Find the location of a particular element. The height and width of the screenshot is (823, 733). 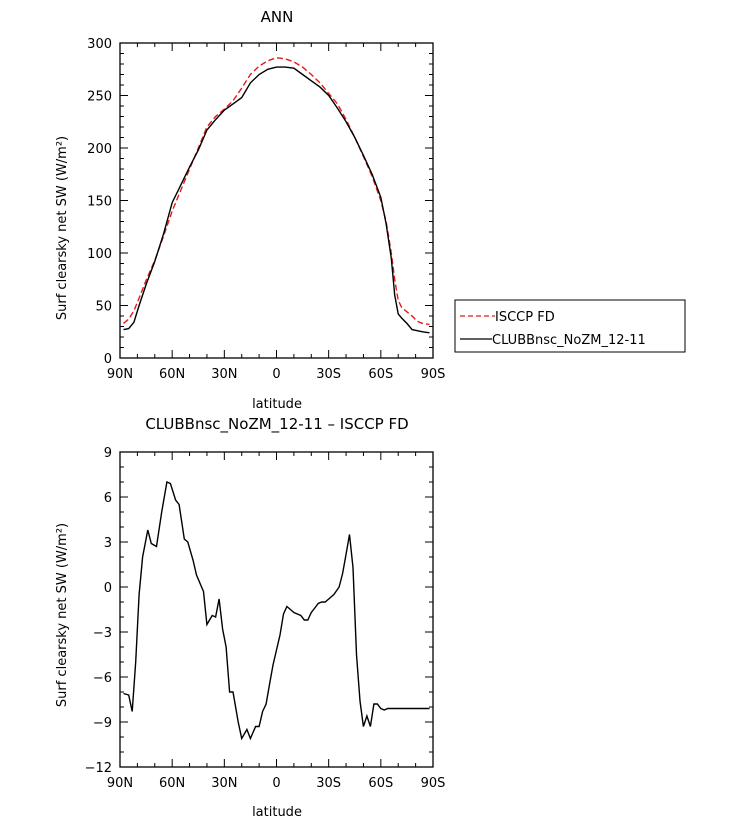

legend-box is located at coordinates (570, 326).